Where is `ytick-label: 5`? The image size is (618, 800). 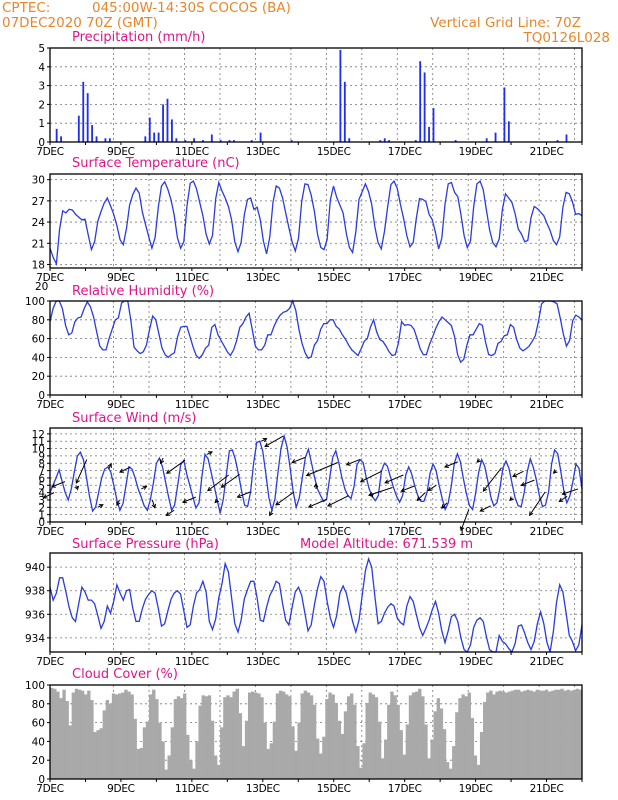 ytick-label: 5 is located at coordinates (41, 486).